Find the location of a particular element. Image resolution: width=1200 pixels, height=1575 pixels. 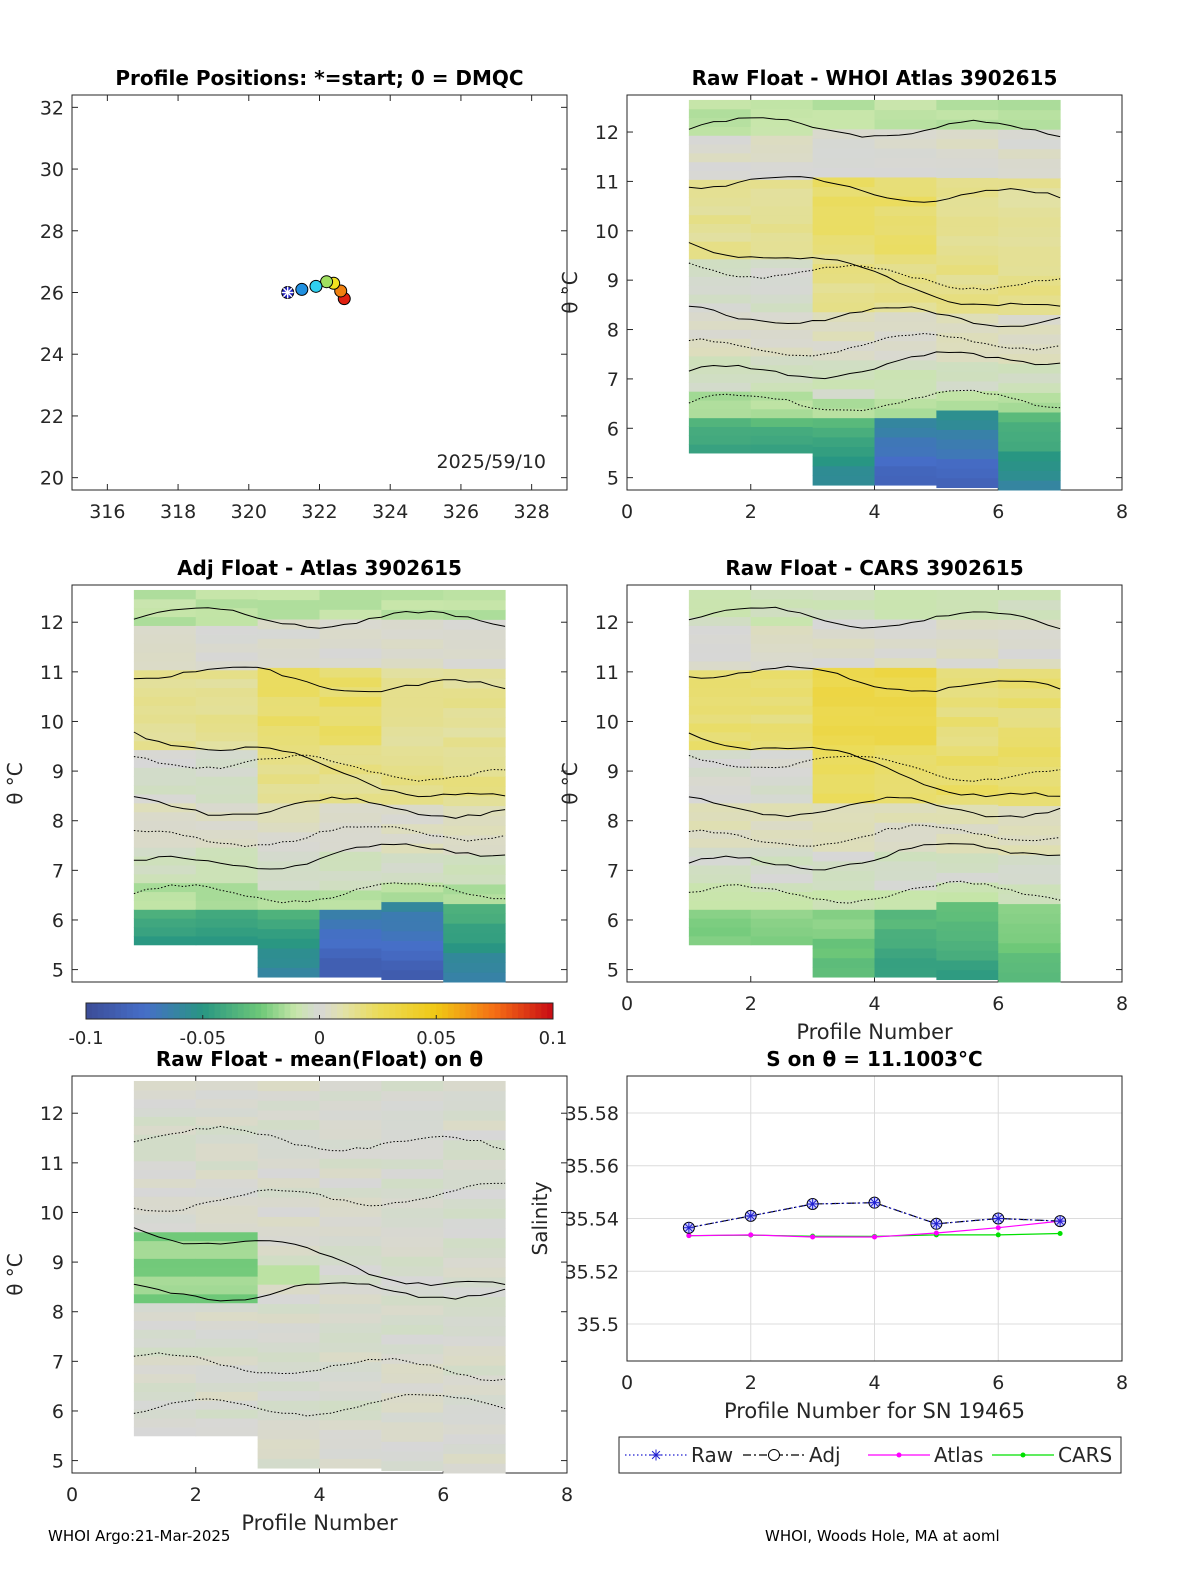

legend-swatch-marker is located at coordinates (1023, 1455).